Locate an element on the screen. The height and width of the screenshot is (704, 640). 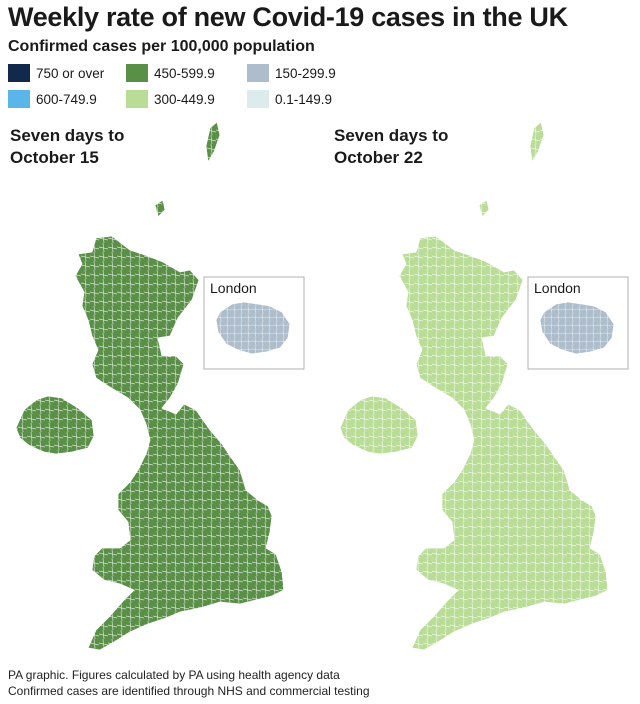
legend-item-750-over: 750 or over is located at coordinates (56, 73).